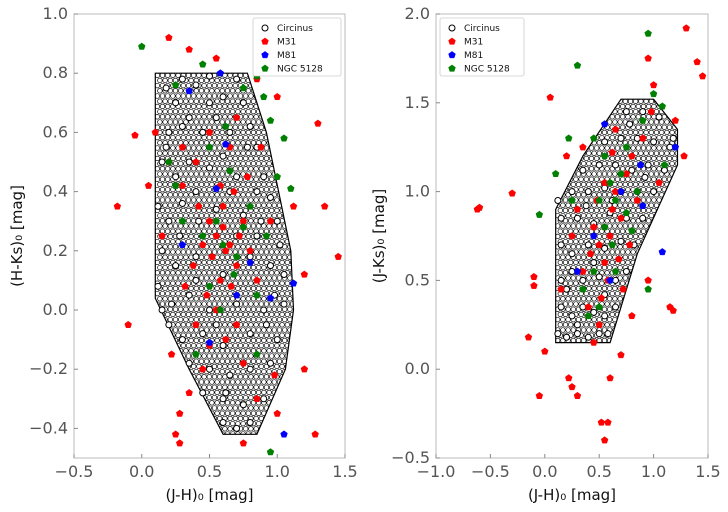 The image size is (728, 512). I want to click on left-x-tick-label: 1.5, so click(344, 471).